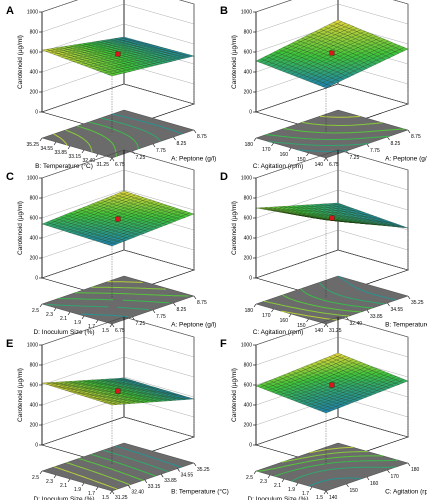 The width and height of the screenshot is (427, 500). Describe the element at coordinates (91, 494) in the screenshot. I see `y-tick-label: 1.7` at that location.